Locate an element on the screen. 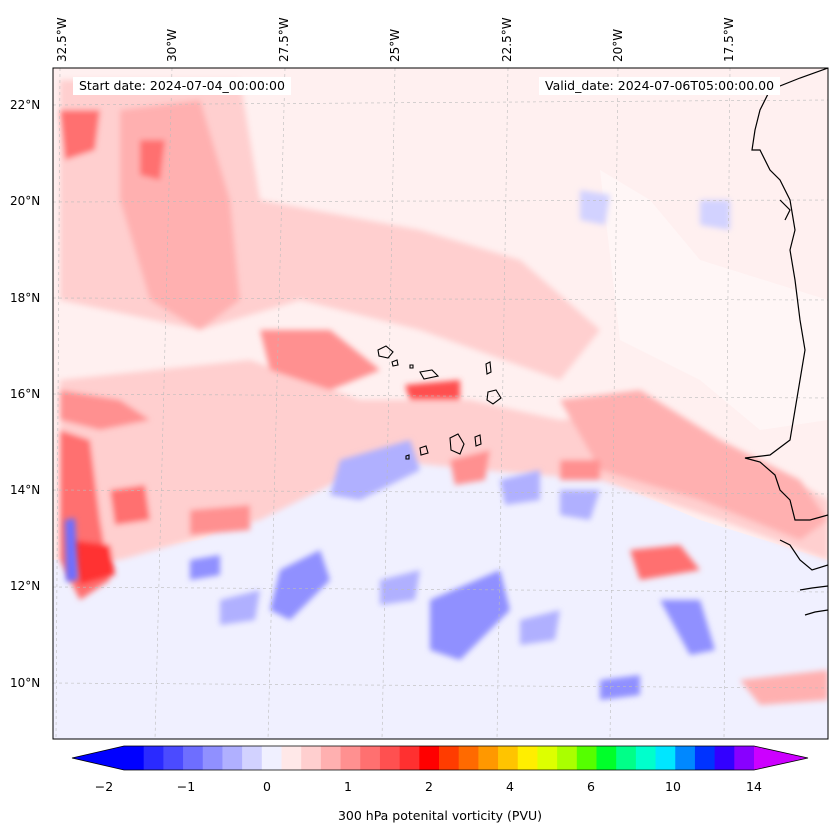 The width and height of the screenshot is (837, 836). colorbar-outline is located at coordinates (440, 758).